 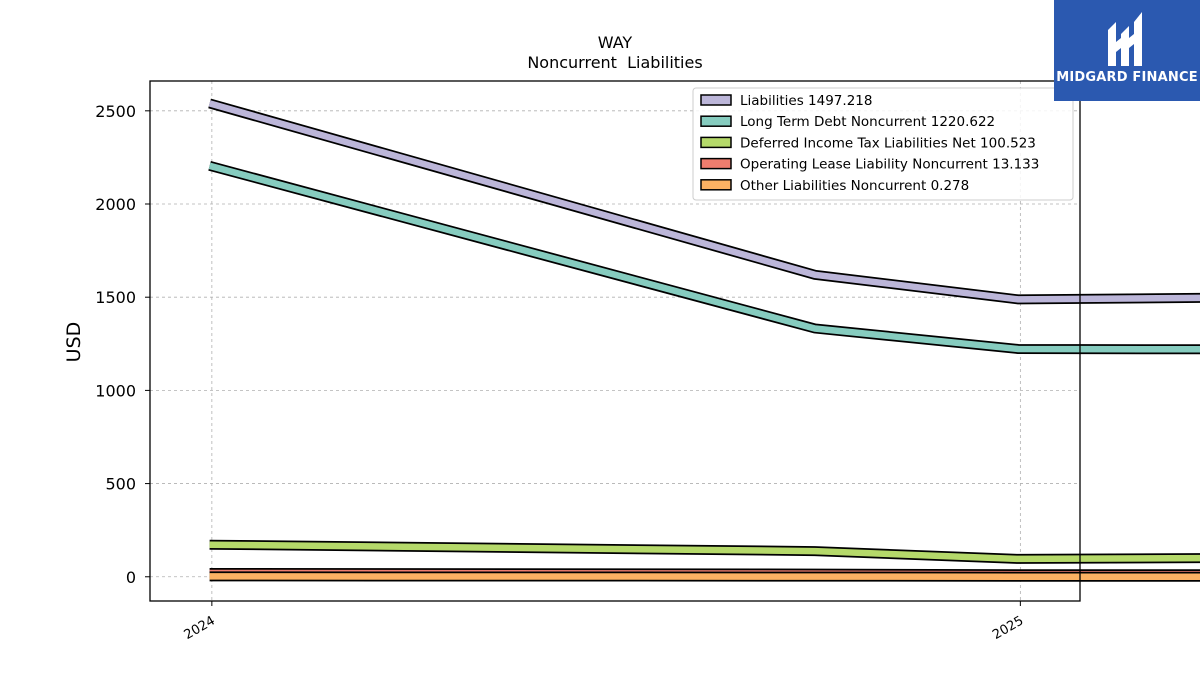 I want to click on y-axis: 0 500 1000 1500 2000 2500, so click(x=122, y=344).